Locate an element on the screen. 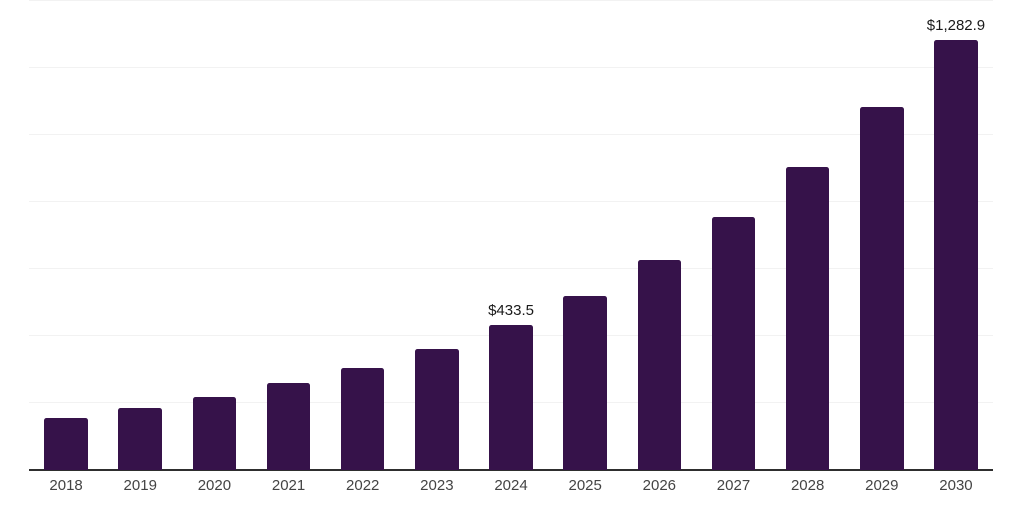 This screenshot has height=512, width=1024. x-axis-tick-label: 2025 is located at coordinates (585, 485).